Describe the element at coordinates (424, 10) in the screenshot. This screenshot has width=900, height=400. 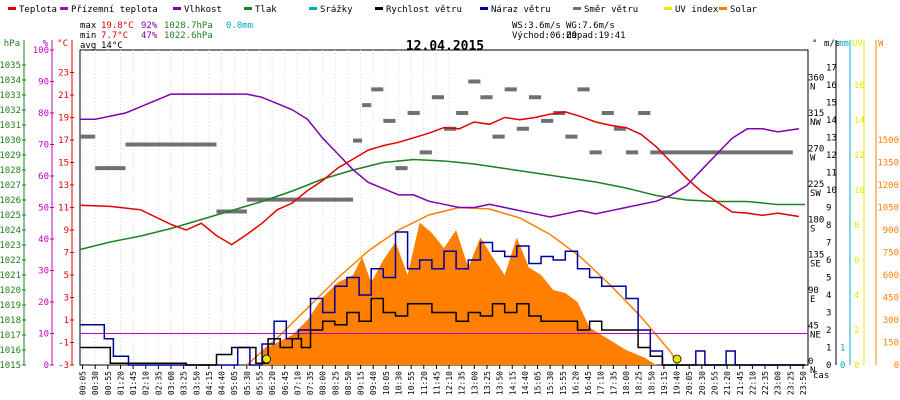
I see `legend-label: Rychlost větru` at that location.